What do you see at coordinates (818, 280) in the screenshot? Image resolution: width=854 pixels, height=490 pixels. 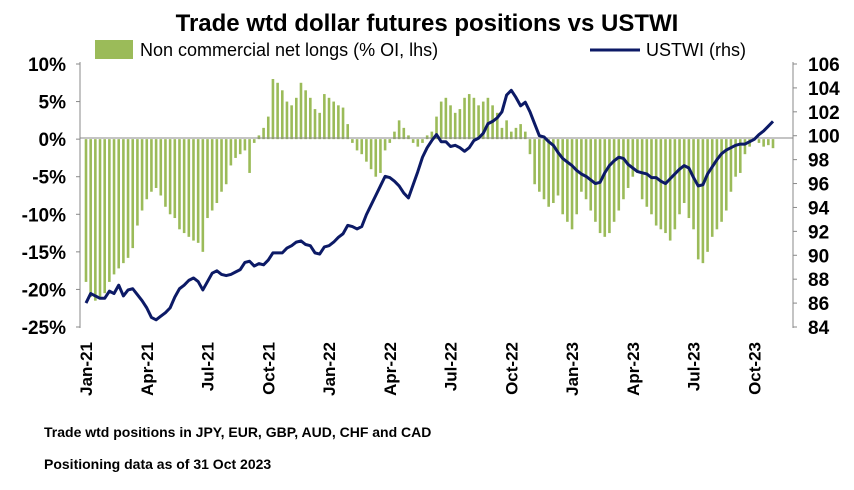 I see `right-tick-label: 88` at bounding box center [818, 280].